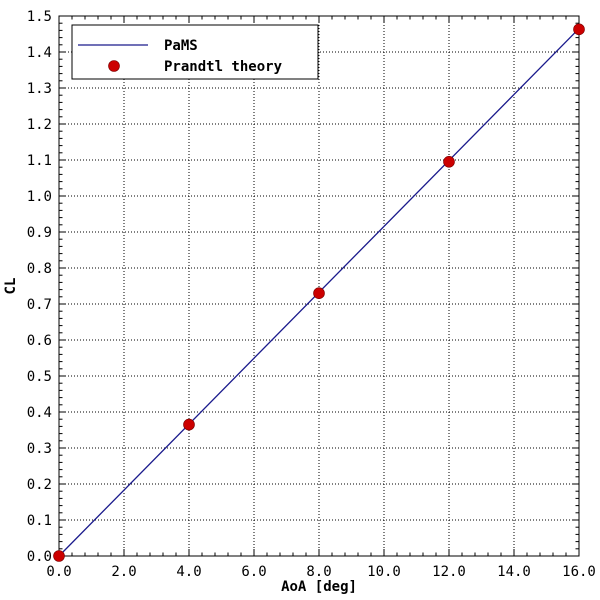 The image size is (600, 600). Describe the element at coordinates (39, 305) in the screenshot. I see `y-tick-label: 0.7` at that location.